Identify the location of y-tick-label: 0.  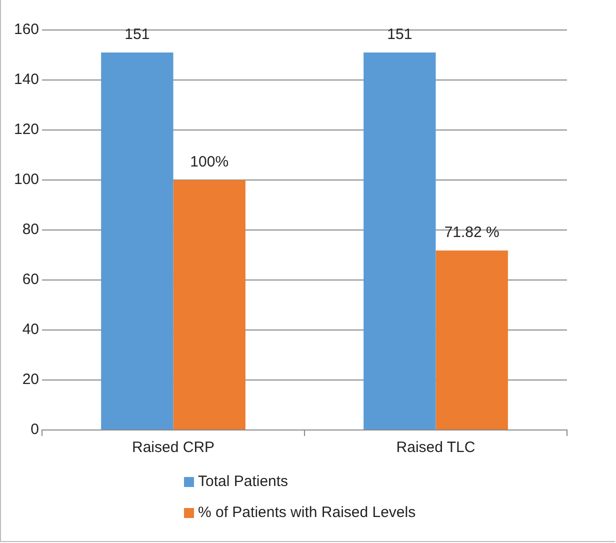
(35, 429).